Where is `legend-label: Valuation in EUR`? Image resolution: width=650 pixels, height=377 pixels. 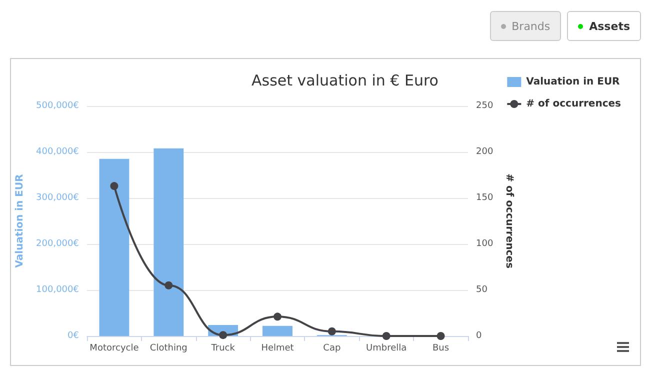 legend-label: Valuation in EUR is located at coordinates (573, 82).